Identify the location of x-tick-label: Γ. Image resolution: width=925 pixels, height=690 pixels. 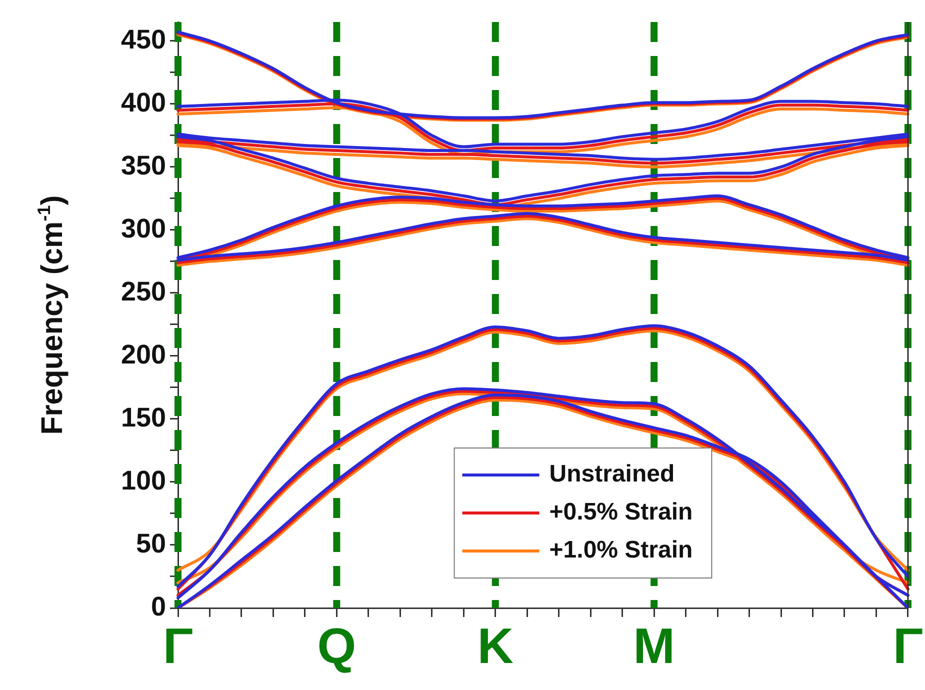
(908, 646).